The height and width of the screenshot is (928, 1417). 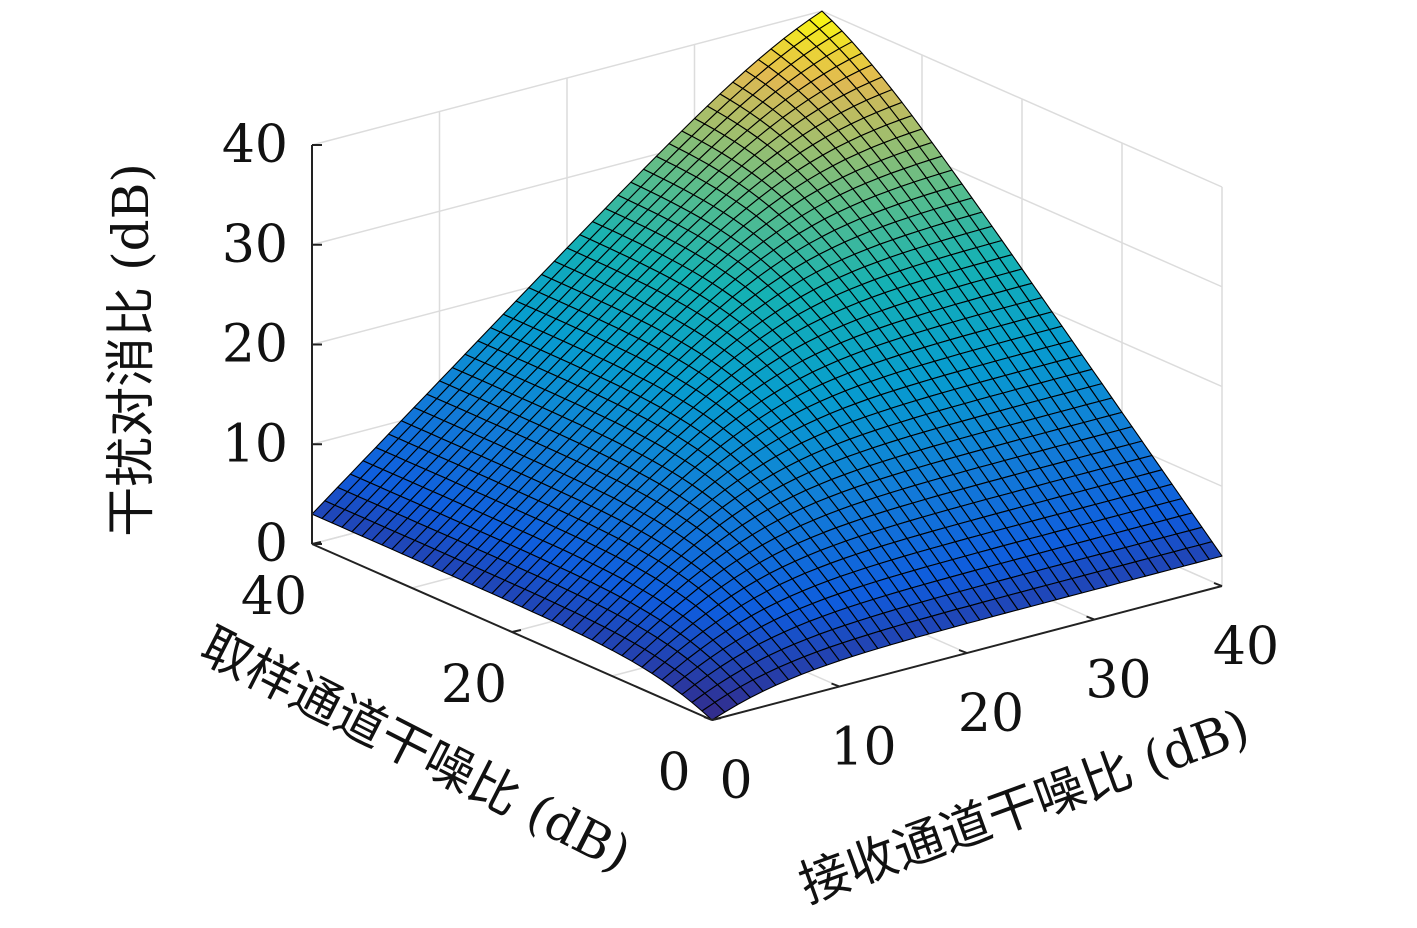 What do you see at coordinates (735, 781) in the screenshot?
I see `x-tick-label: 0` at bounding box center [735, 781].